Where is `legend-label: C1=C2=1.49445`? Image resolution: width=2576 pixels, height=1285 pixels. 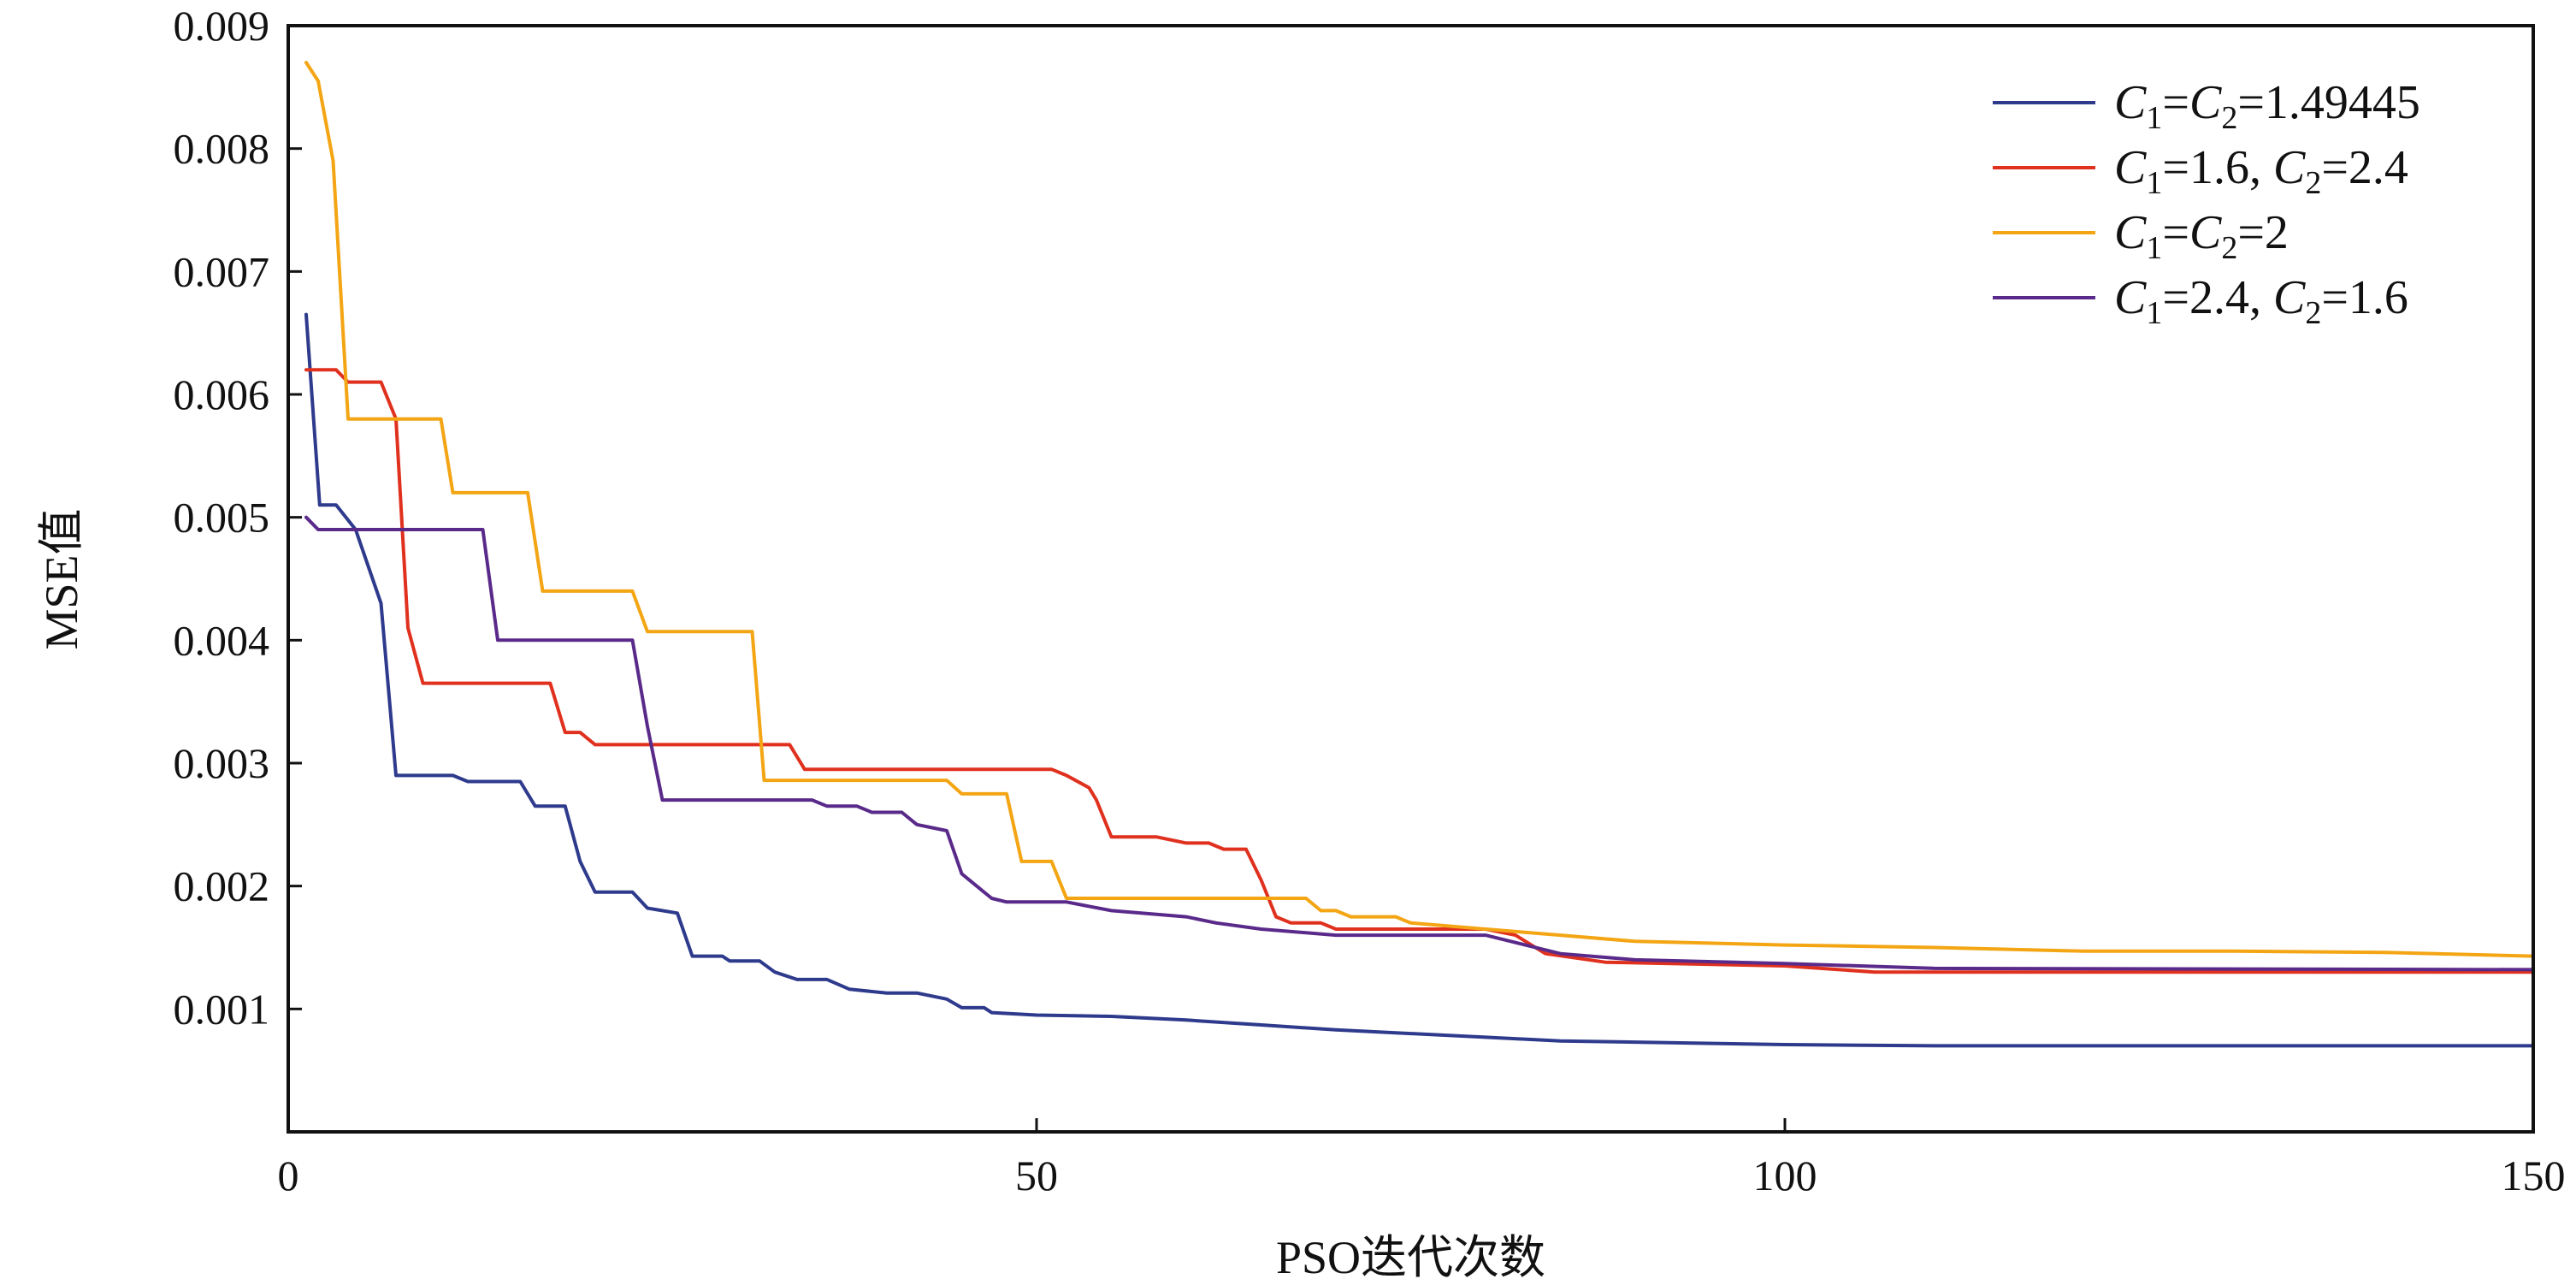
legend-label: C1=C2=1.49445 is located at coordinates (2267, 106).